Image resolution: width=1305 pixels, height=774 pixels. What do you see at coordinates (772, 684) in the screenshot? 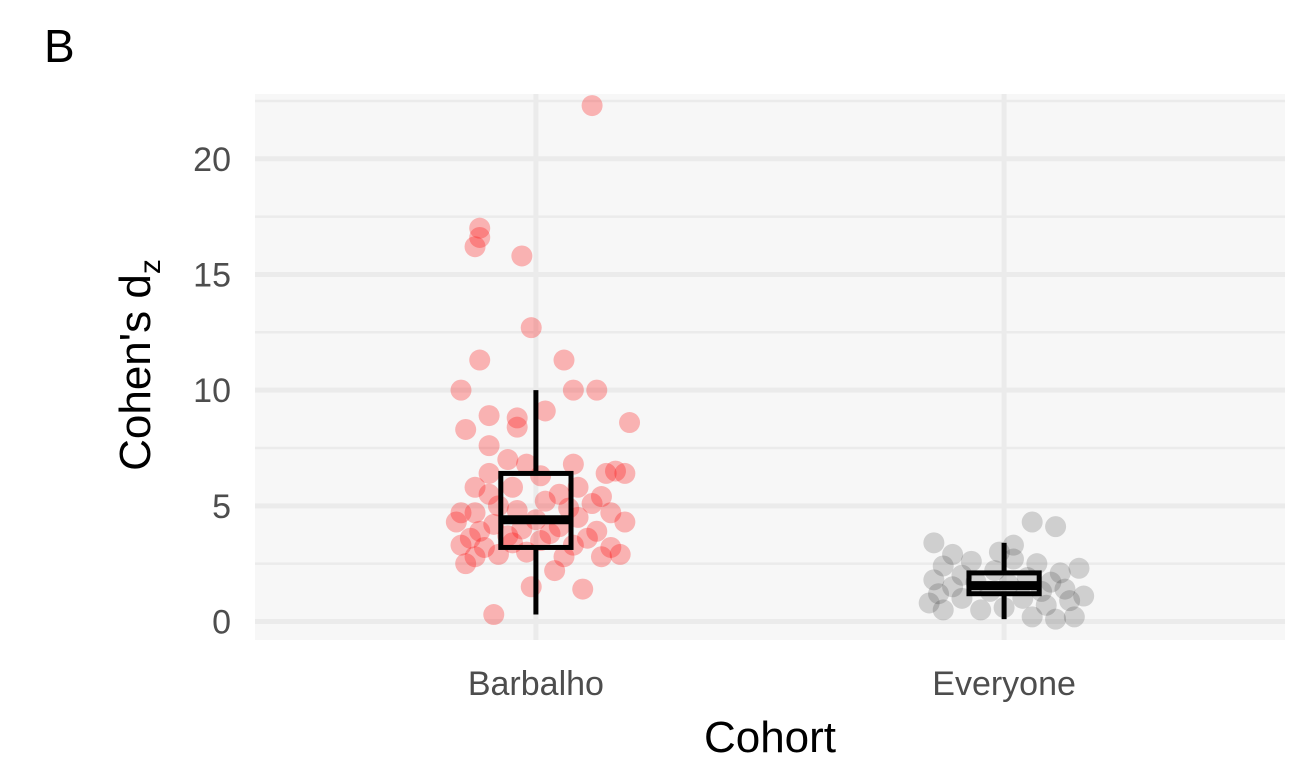
I see `x-tick-labels: Barbalho Everyone` at bounding box center [772, 684].